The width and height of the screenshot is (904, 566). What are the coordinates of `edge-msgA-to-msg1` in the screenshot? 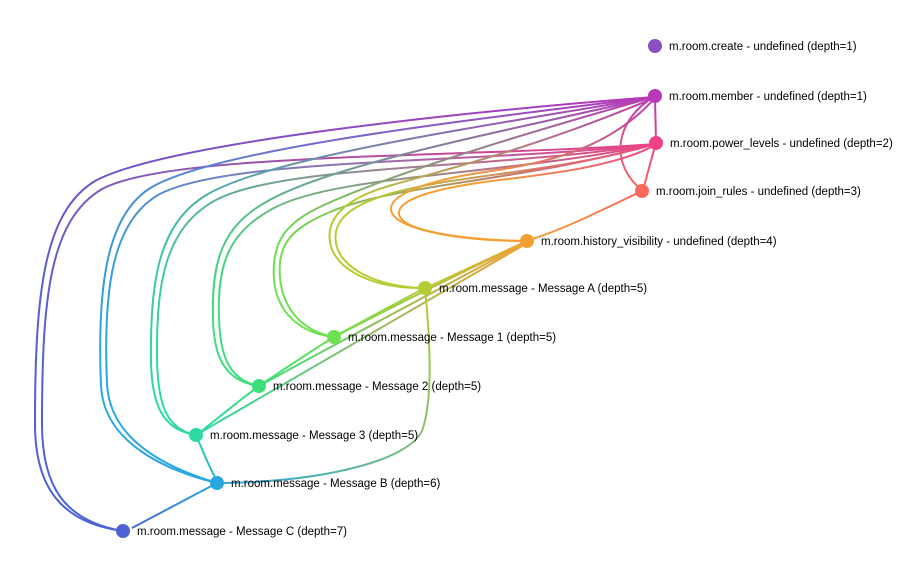 It's located at (381, 311).